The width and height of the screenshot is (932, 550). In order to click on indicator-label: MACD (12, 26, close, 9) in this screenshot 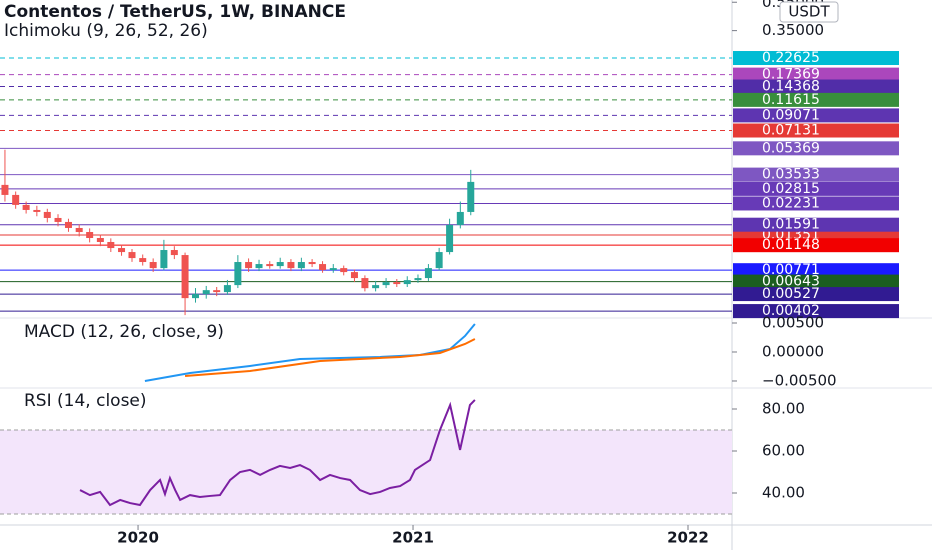, I will do `click(124, 332)`.